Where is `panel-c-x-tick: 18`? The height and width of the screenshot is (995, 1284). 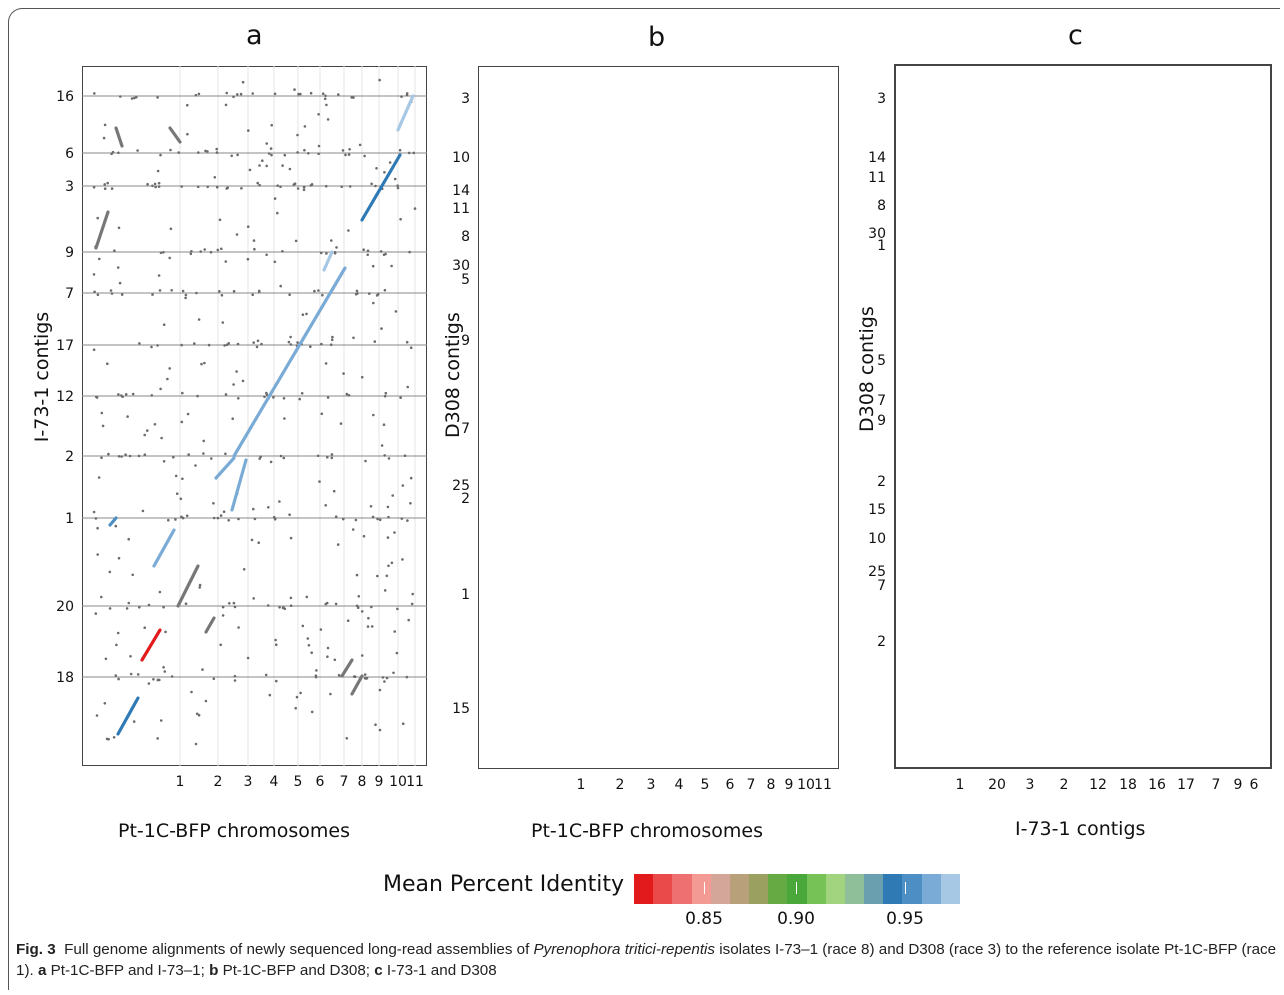
panel-c-x-tick: 18 is located at coordinates (1128, 785).